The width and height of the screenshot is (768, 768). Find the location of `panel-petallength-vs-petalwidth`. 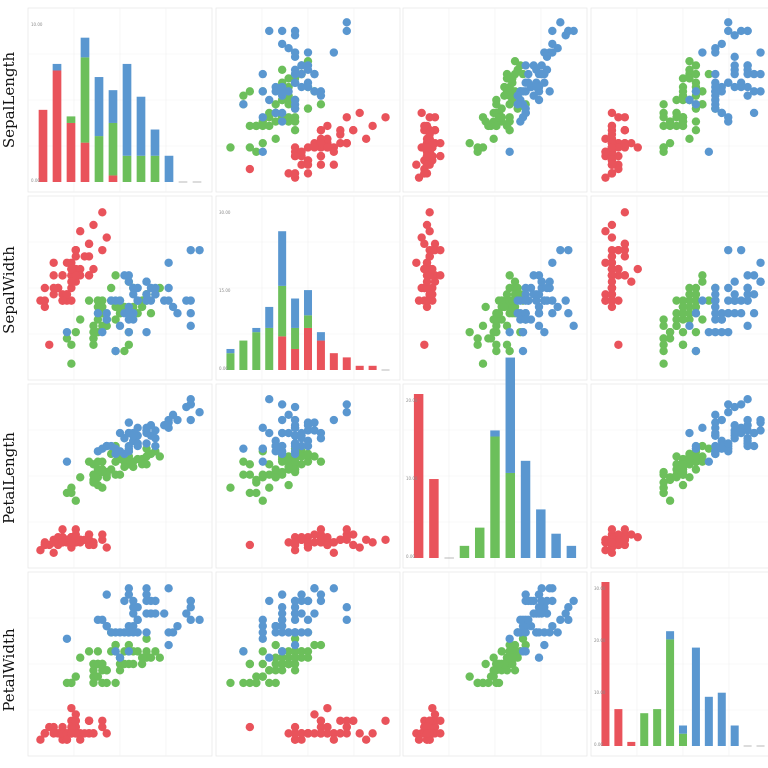

panel-petallength-vs-petalwidth is located at coordinates (679, 476).